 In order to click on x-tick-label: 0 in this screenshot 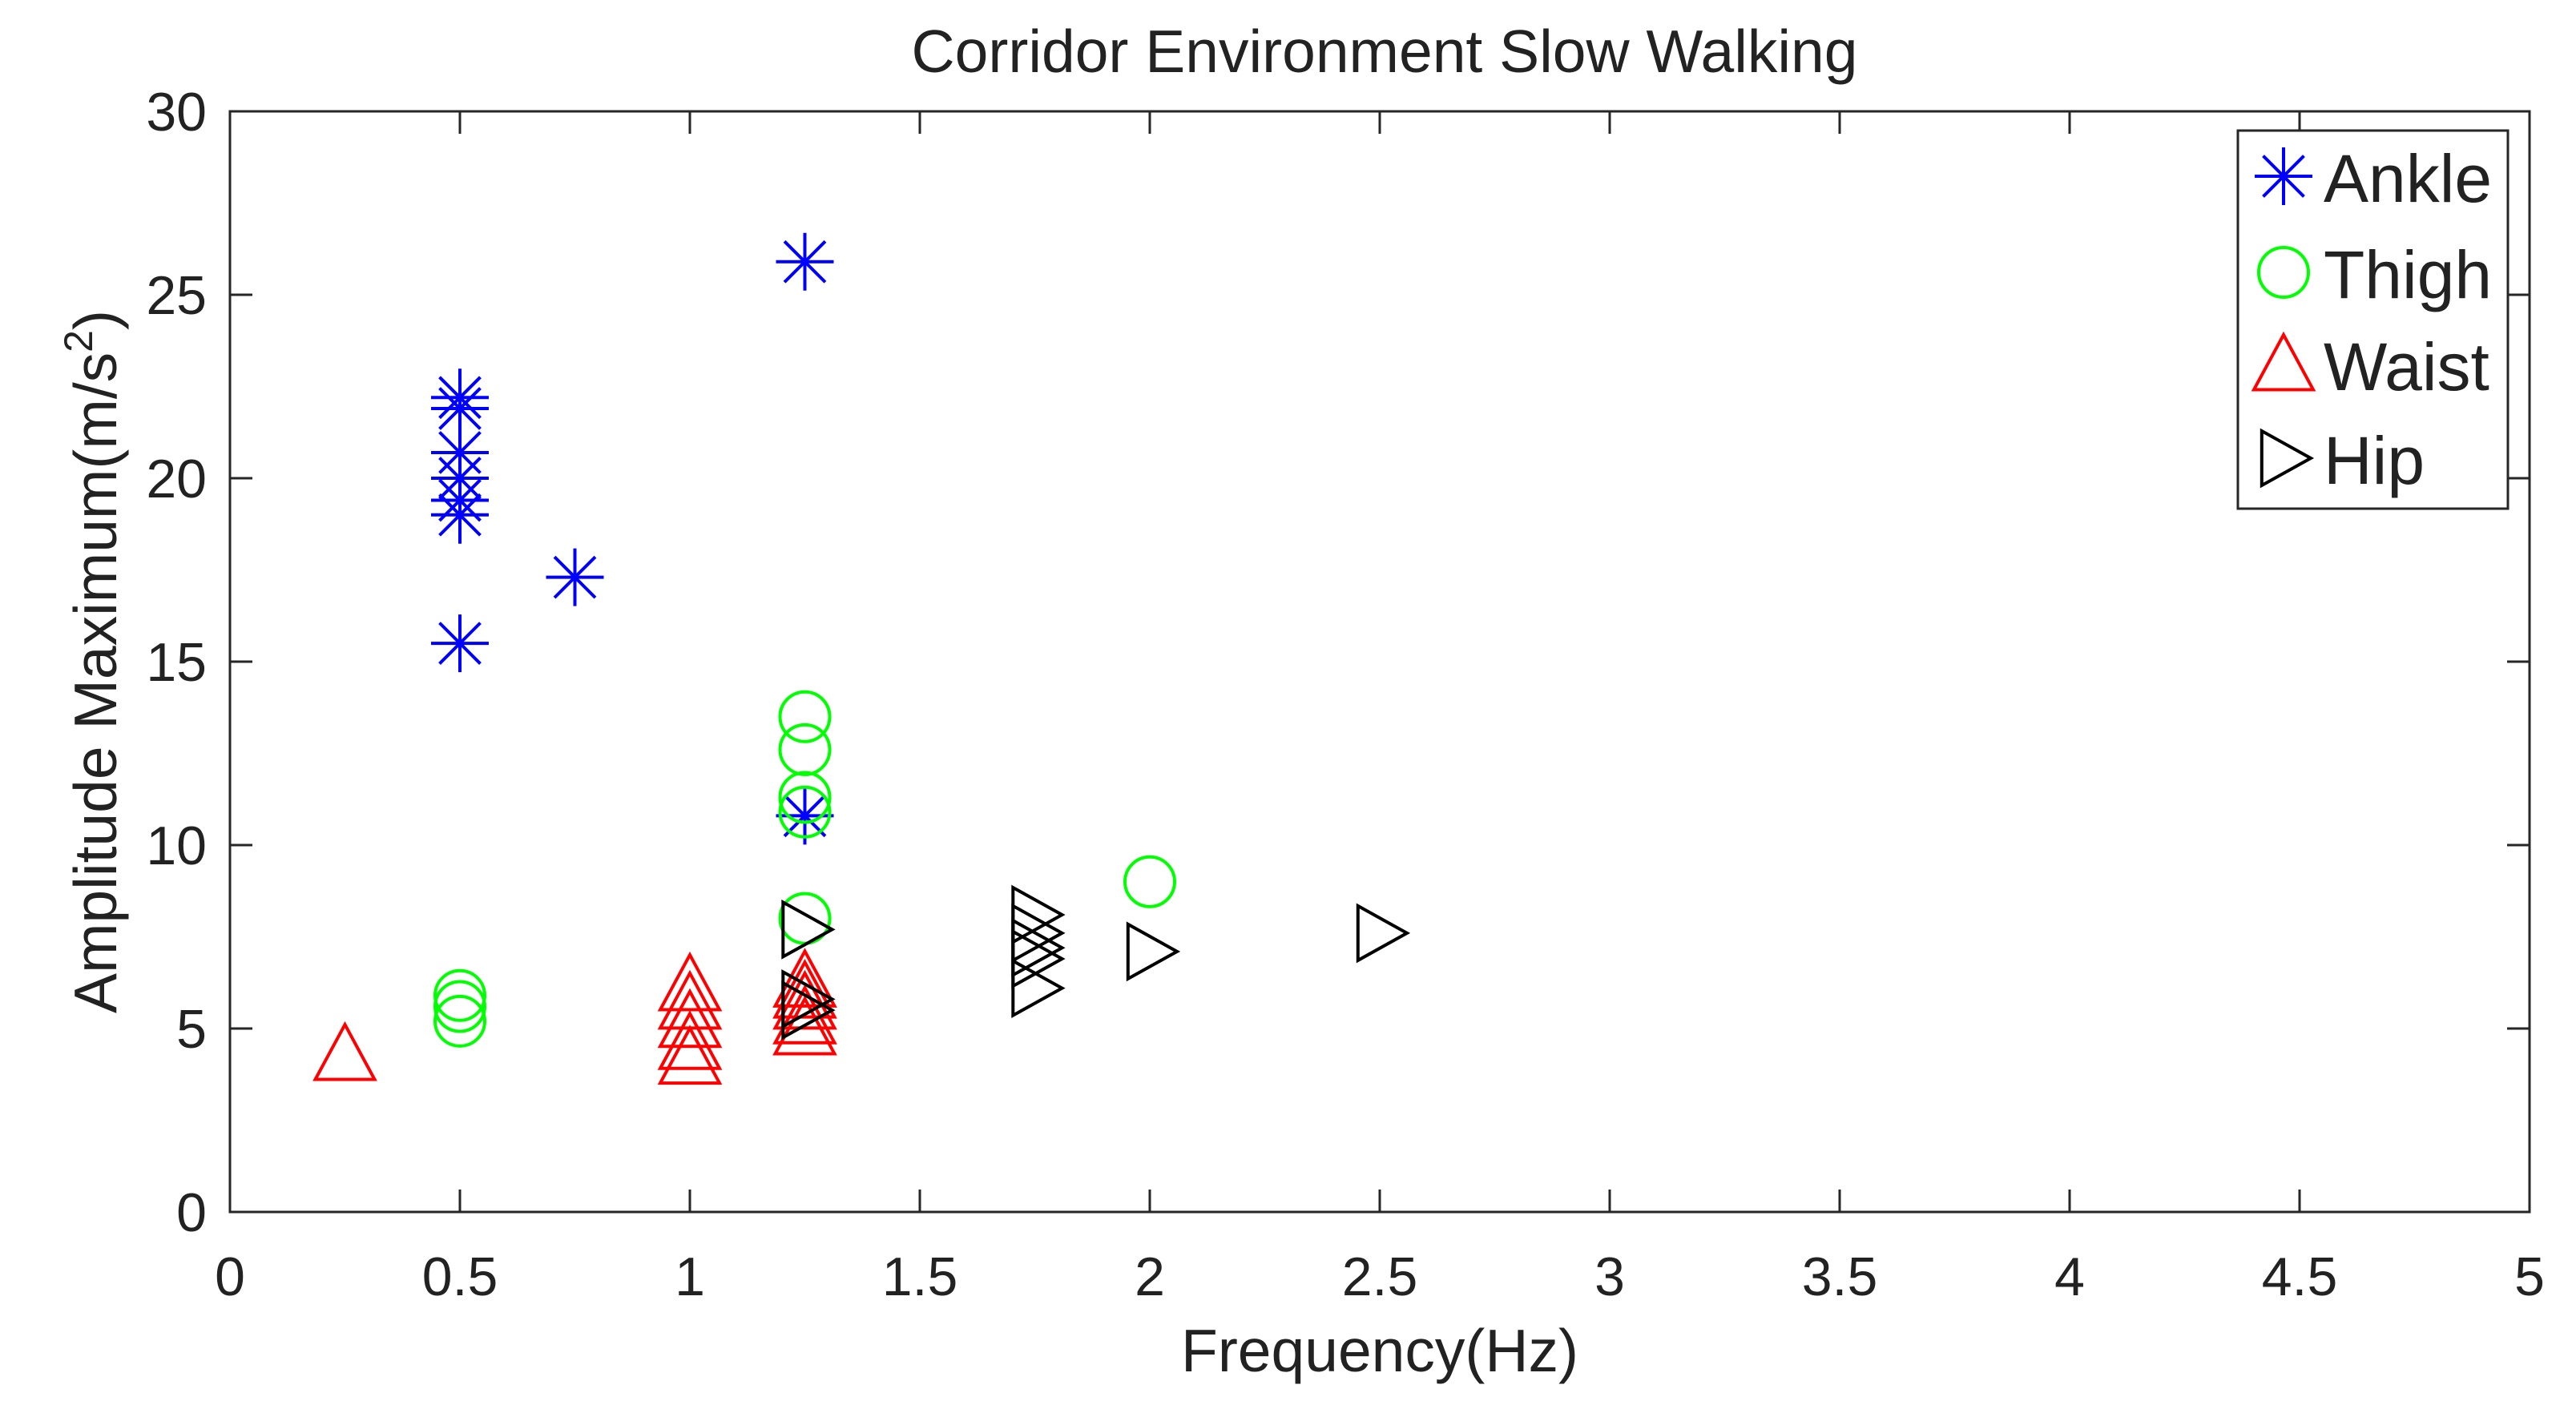, I will do `click(230, 1276)`.